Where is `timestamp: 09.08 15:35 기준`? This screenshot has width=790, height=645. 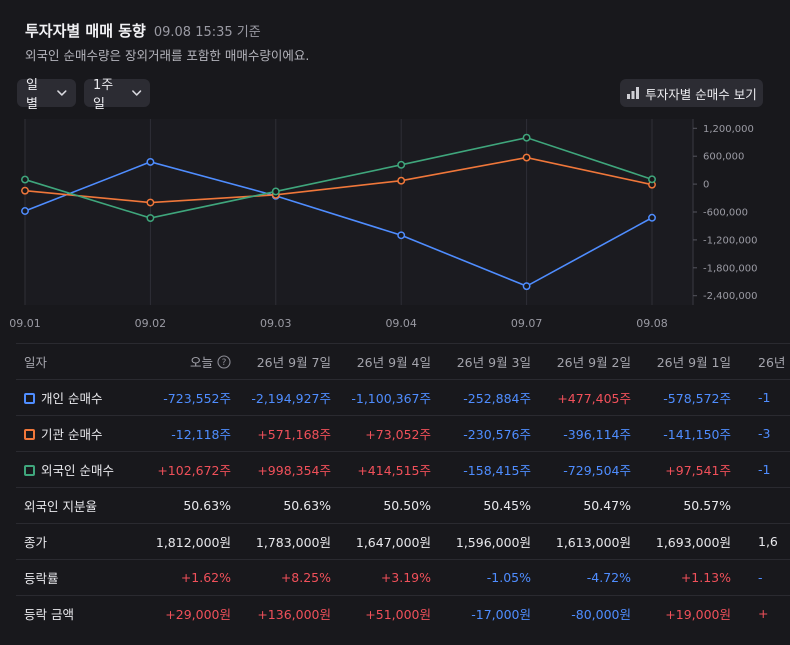
timestamp: 09.08 15:35 기준 is located at coordinates (207, 32).